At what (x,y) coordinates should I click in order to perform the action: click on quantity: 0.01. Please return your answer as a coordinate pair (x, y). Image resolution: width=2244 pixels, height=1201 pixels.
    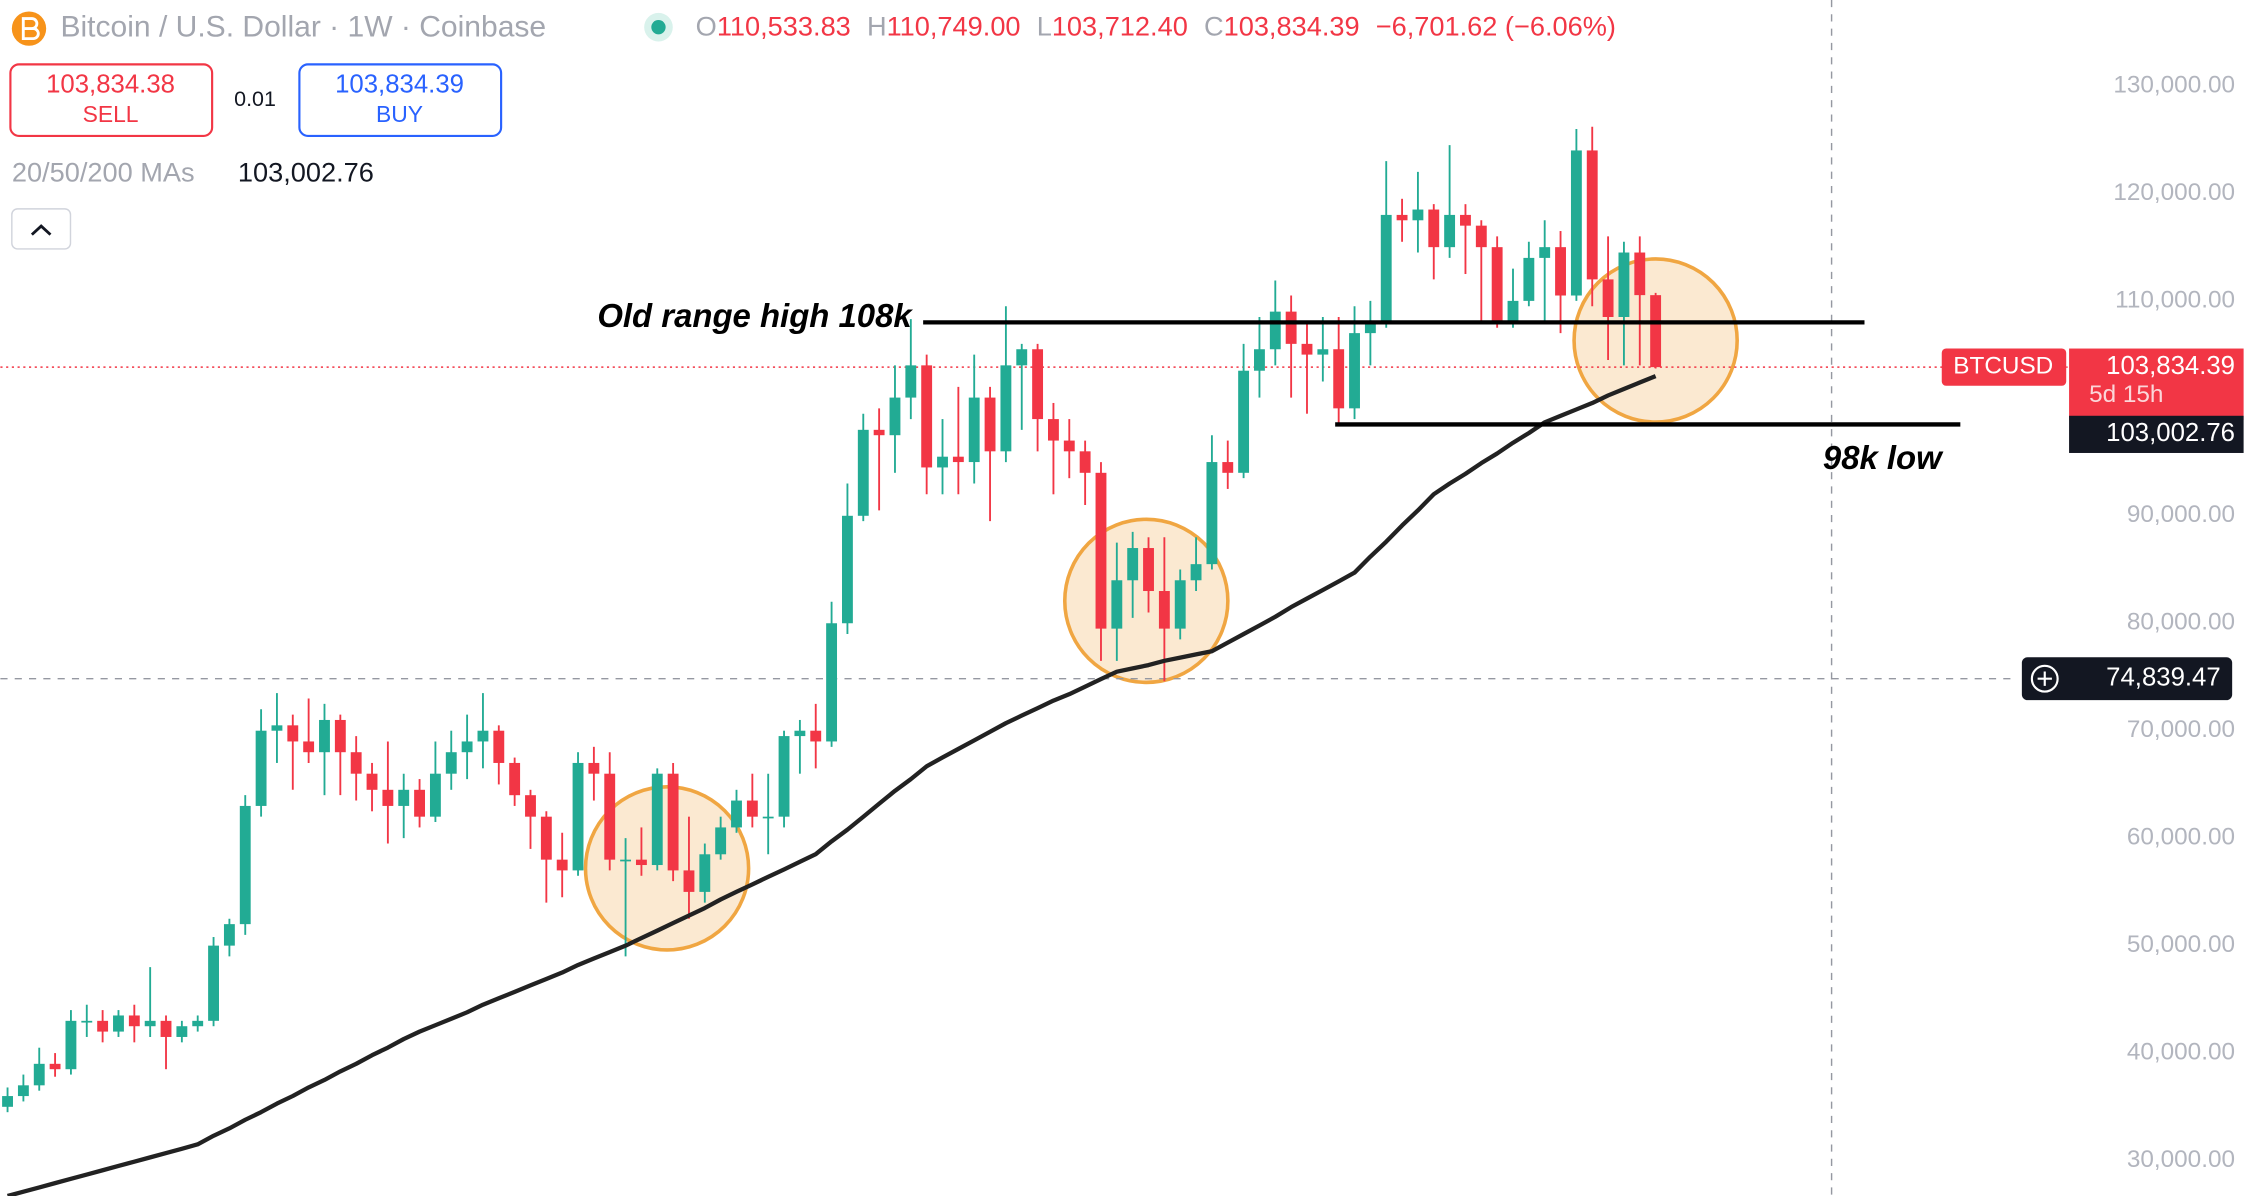
    Looking at the image, I should click on (255, 99).